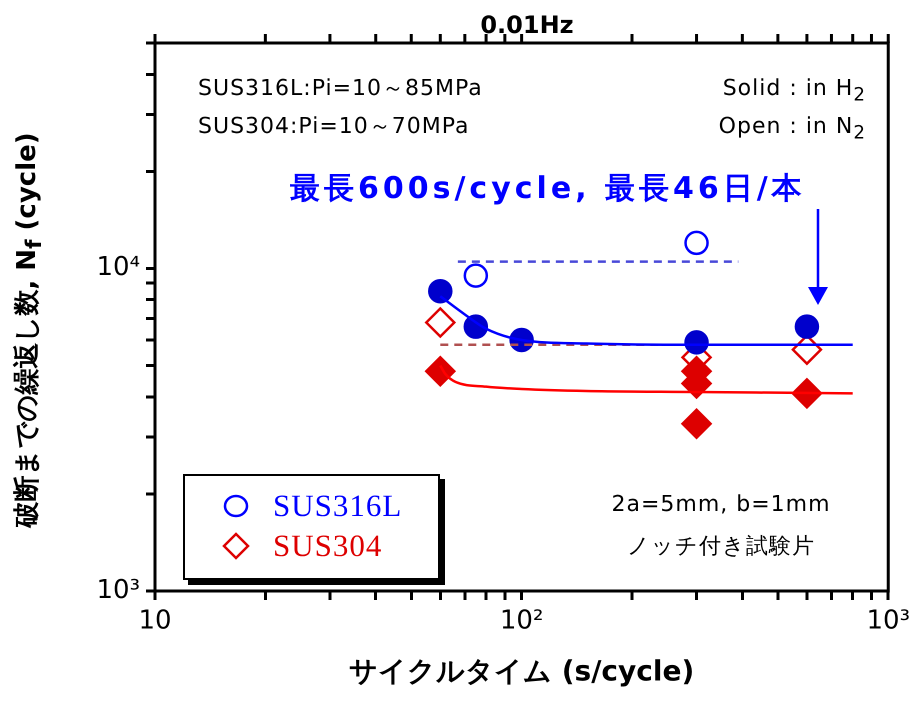 The height and width of the screenshot is (702, 924). What do you see at coordinates (888, 620) in the screenshot?
I see `x-tick-label: 10³` at bounding box center [888, 620].